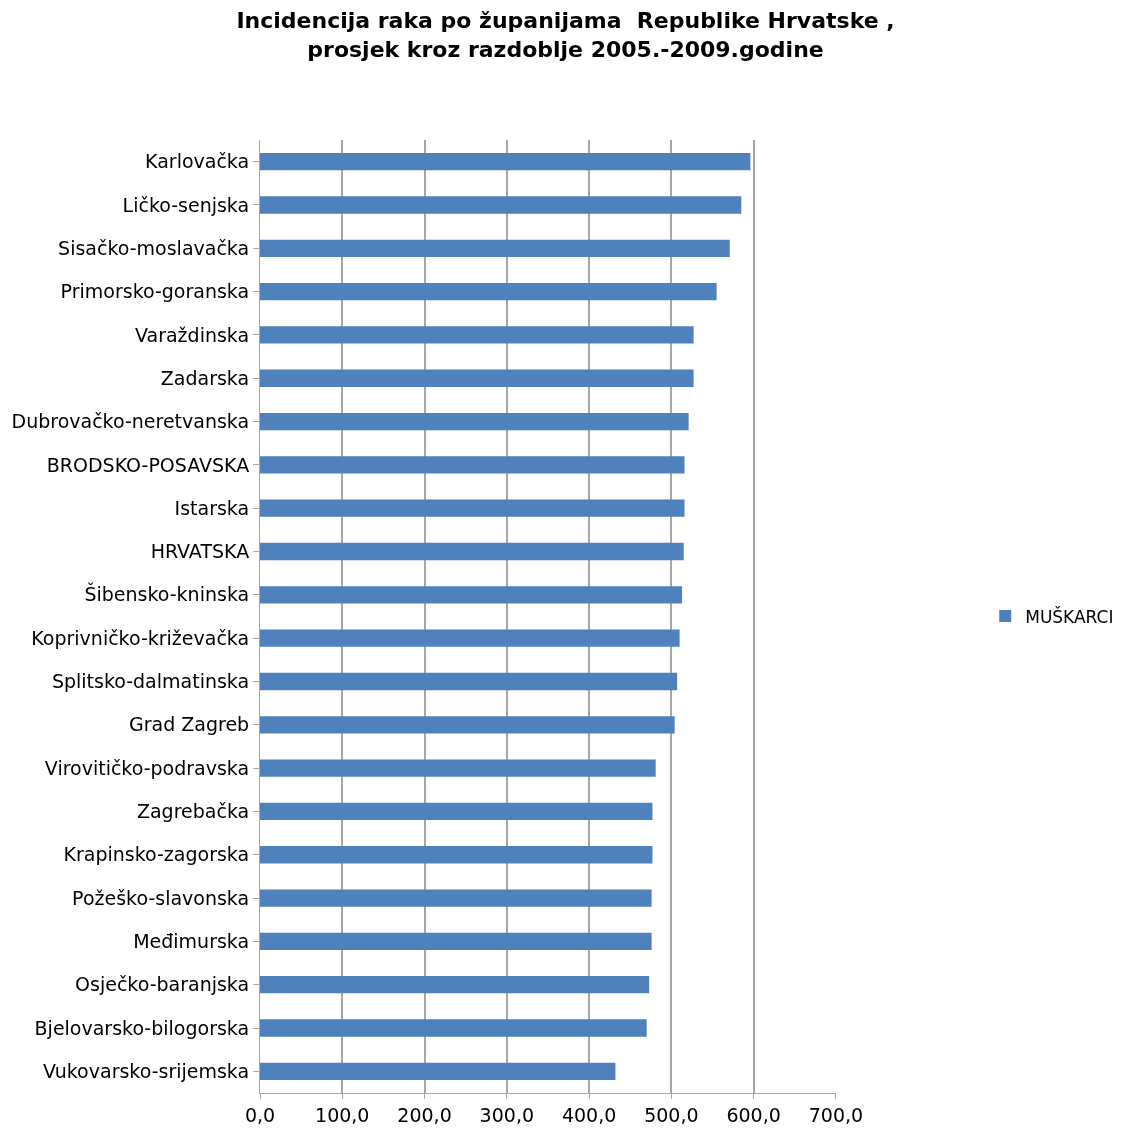  I want to click on x-tick-label: 400,0, so click(589, 1114).